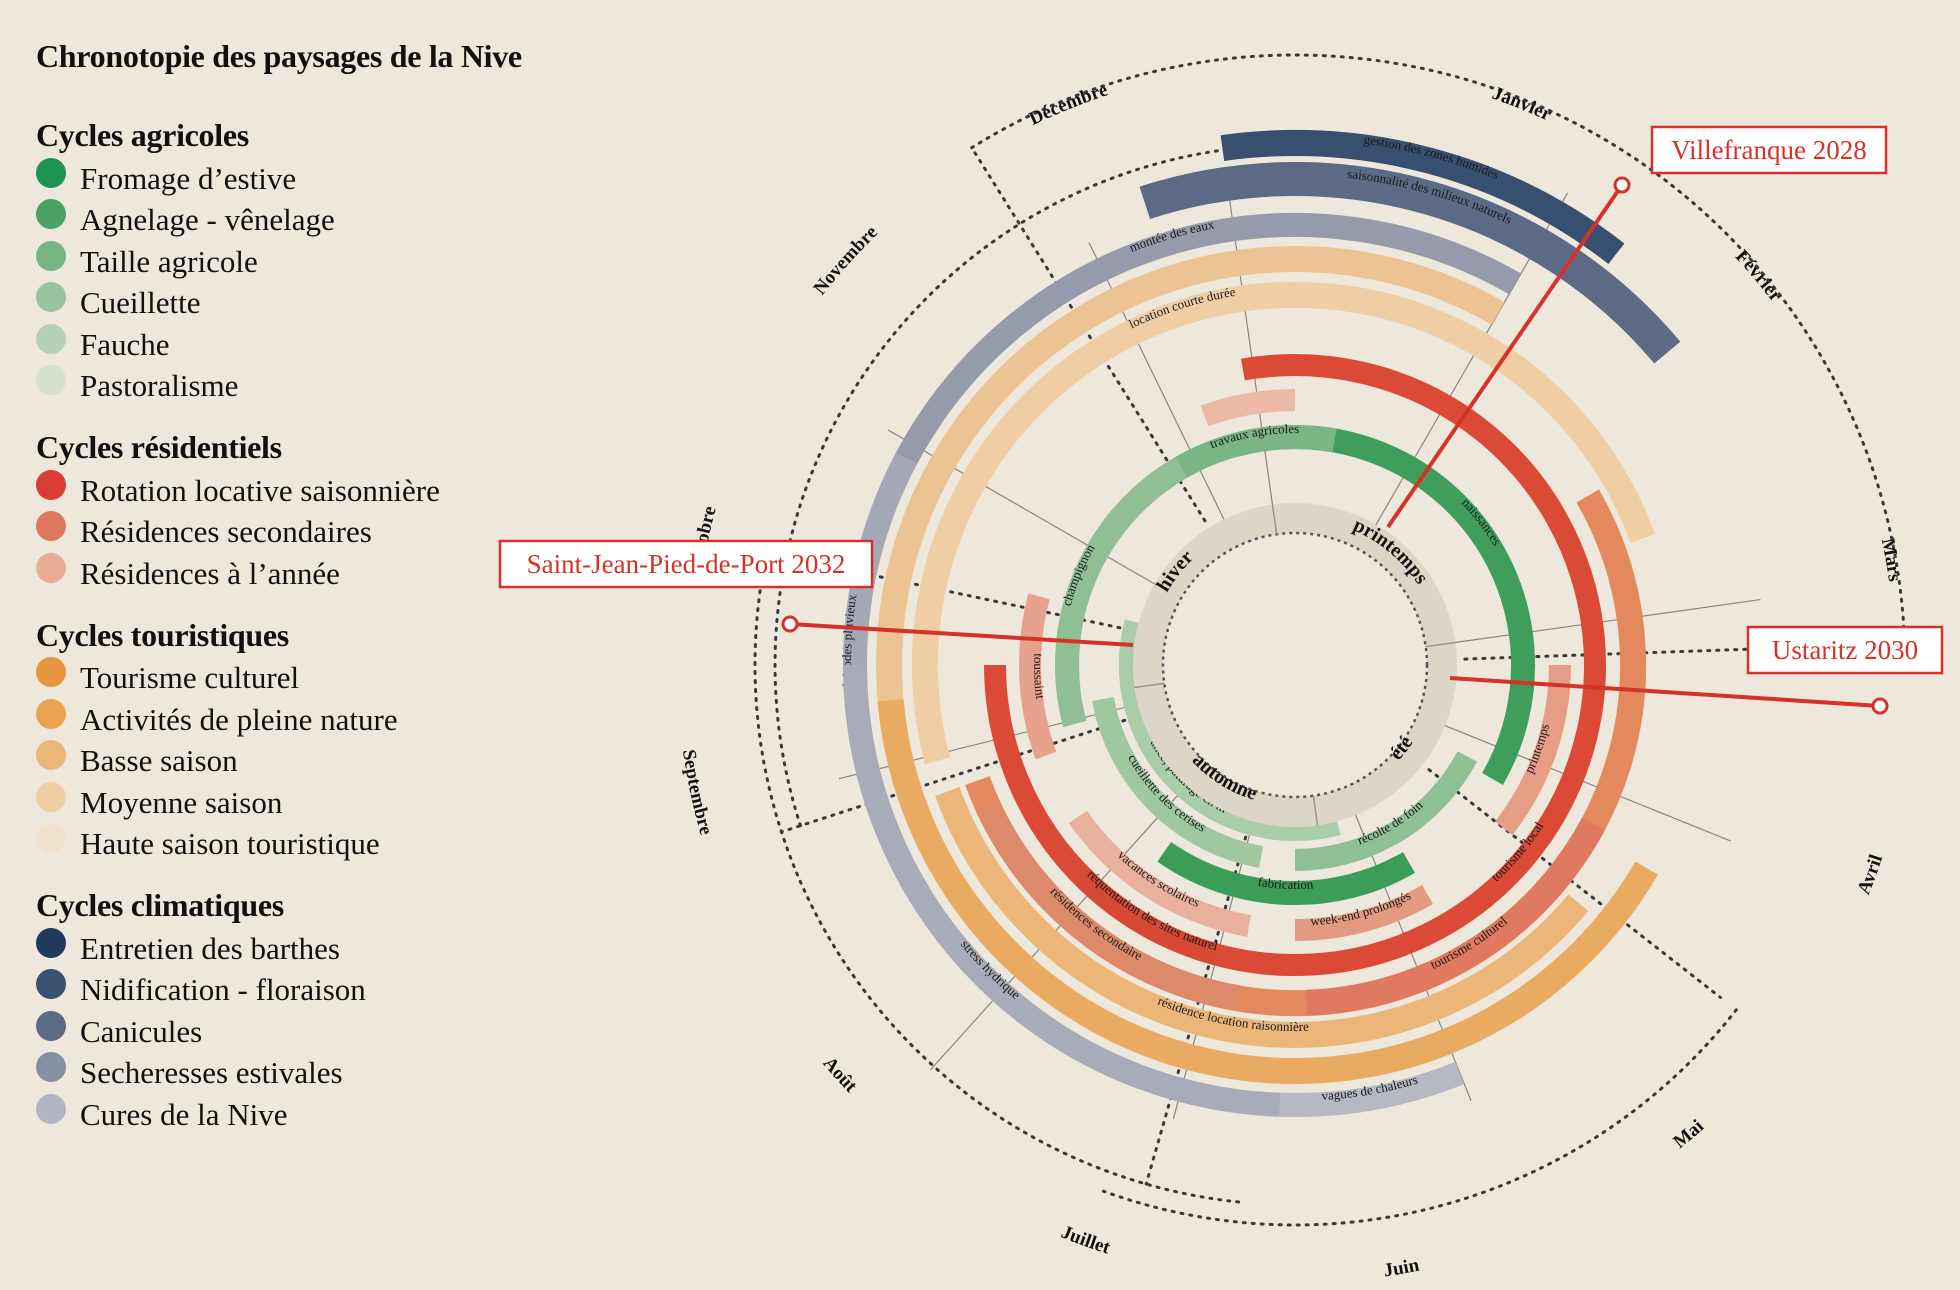  I want to click on month-label: Mai, so click(1688, 1134).